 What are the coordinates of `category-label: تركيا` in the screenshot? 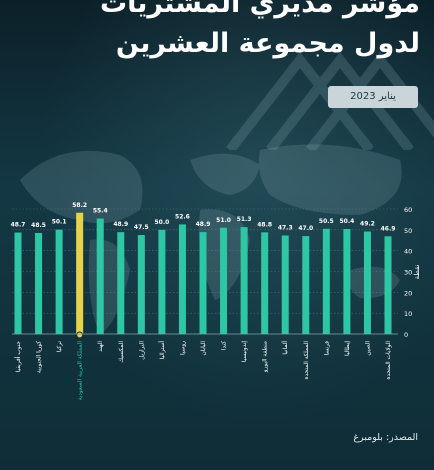 It's located at (59, 346).